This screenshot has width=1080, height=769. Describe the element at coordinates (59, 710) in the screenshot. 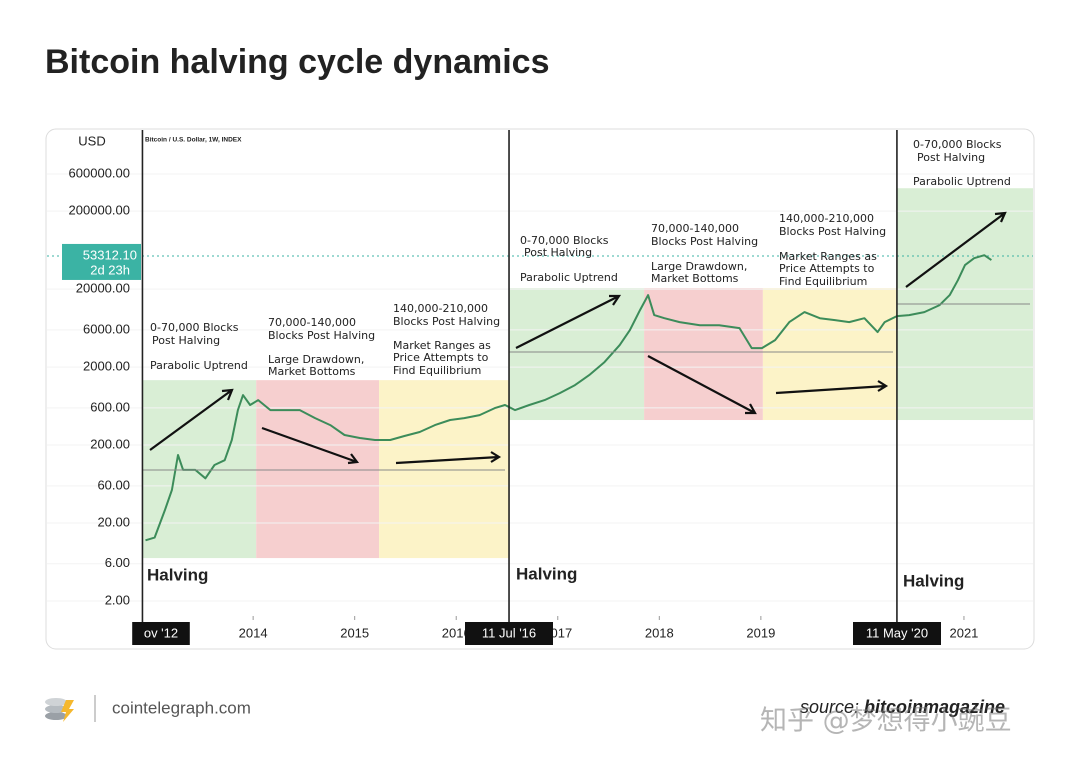

I see `logo` at that location.